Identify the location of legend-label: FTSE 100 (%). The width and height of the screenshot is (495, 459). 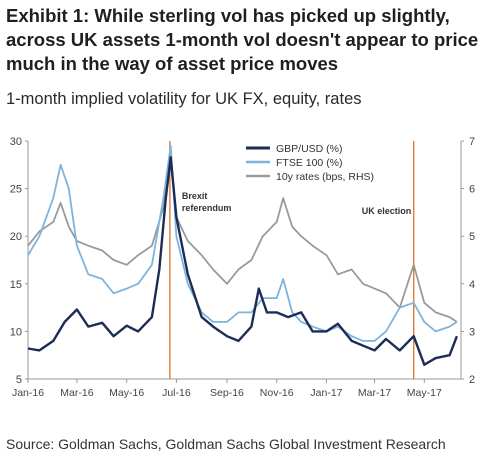
(309, 163).